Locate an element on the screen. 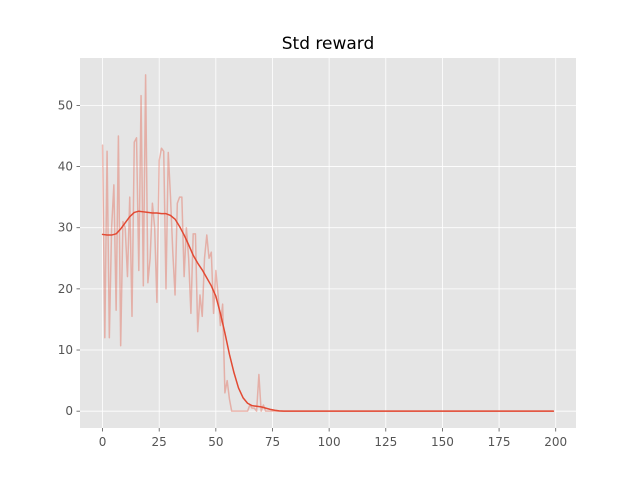 This screenshot has height=480, width=640. y-tick-label: 0 is located at coordinates (69, 411).